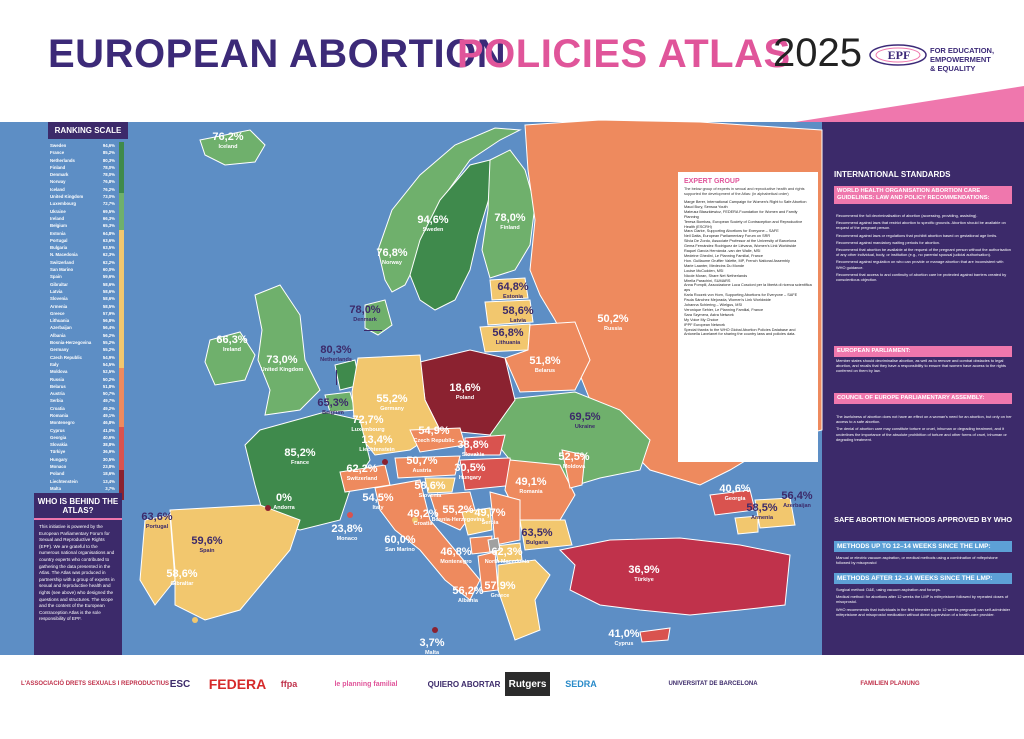 The width and height of the screenshot is (1024, 739). Describe the element at coordinates (366, 684) in the screenshot. I see `partner-logo-planning: le planning familial` at that location.